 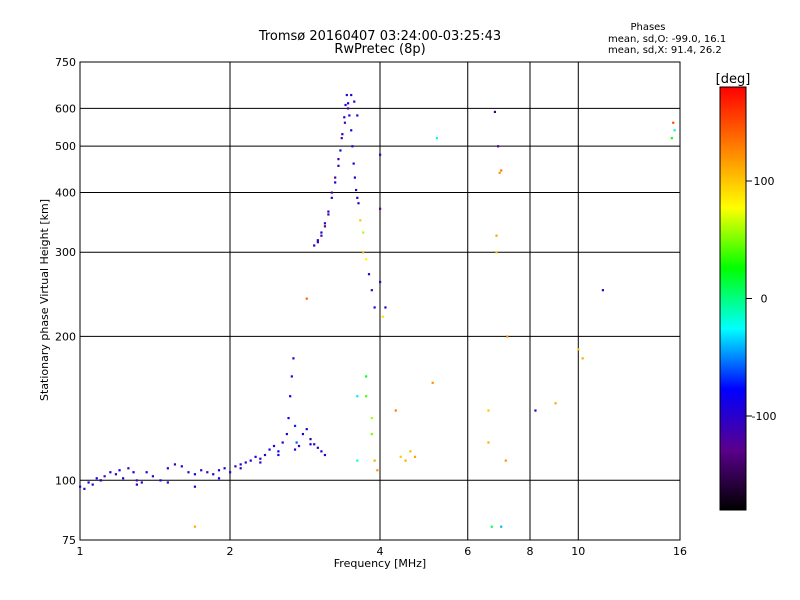 I want to click on y-tick-label: 75, so click(x=69, y=540).